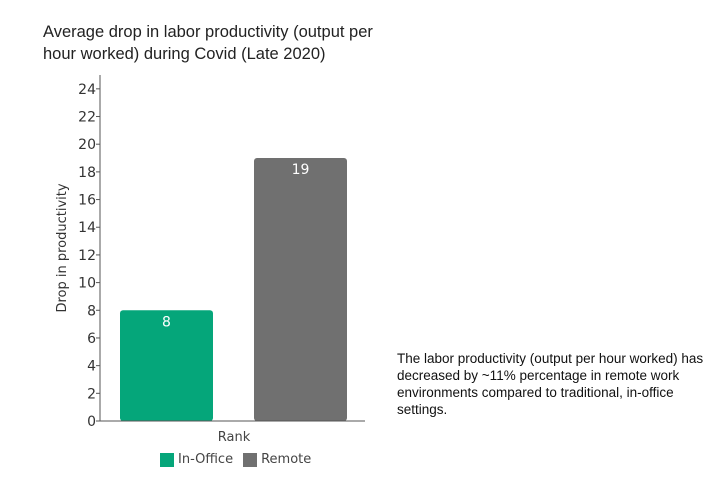 The height and width of the screenshot is (489, 725). What do you see at coordinates (87, 118) in the screenshot?
I see `y-tick-label-22: 22` at bounding box center [87, 118].